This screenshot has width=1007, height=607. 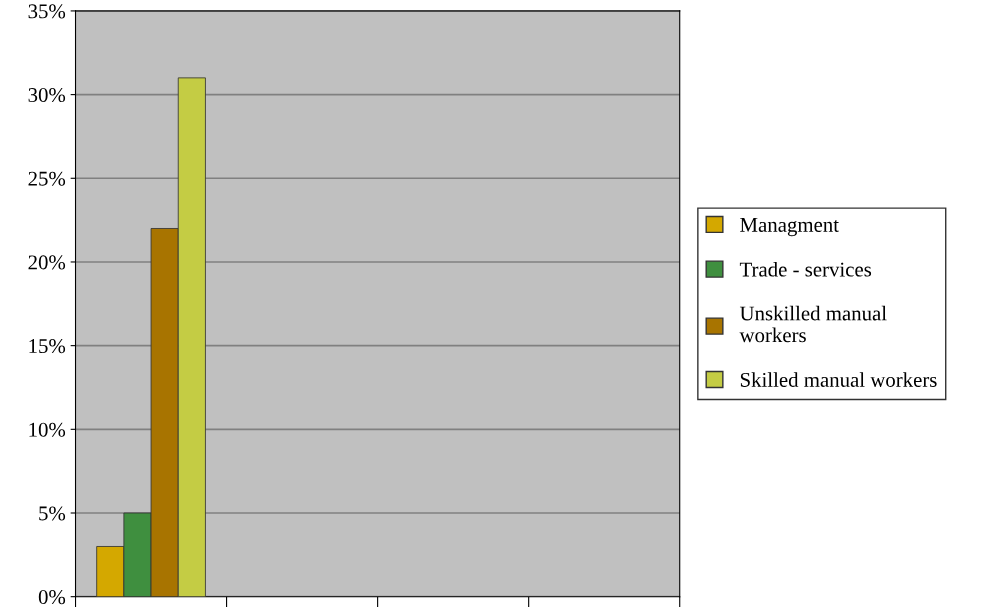 What do you see at coordinates (52, 513) in the screenshot?
I see `y-tick-label: 5%` at bounding box center [52, 513].